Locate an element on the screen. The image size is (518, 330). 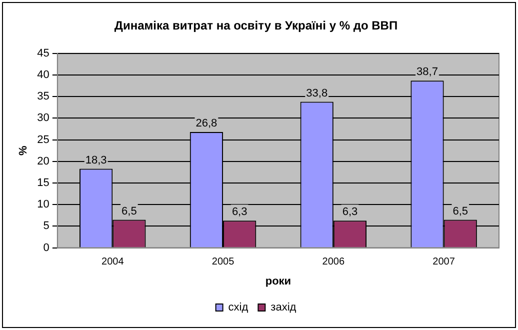
y-tick-label: 15 is located at coordinates (43, 183).